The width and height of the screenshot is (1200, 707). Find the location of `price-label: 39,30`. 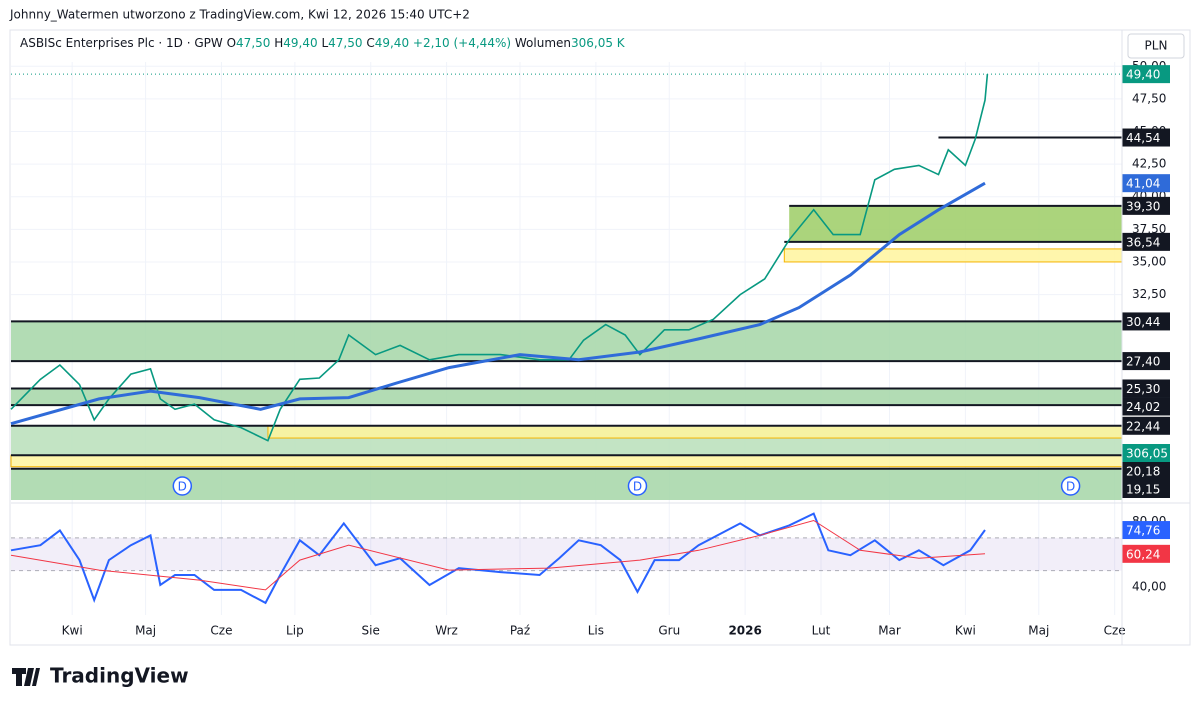

price-label: 39,30 is located at coordinates (1143, 206).